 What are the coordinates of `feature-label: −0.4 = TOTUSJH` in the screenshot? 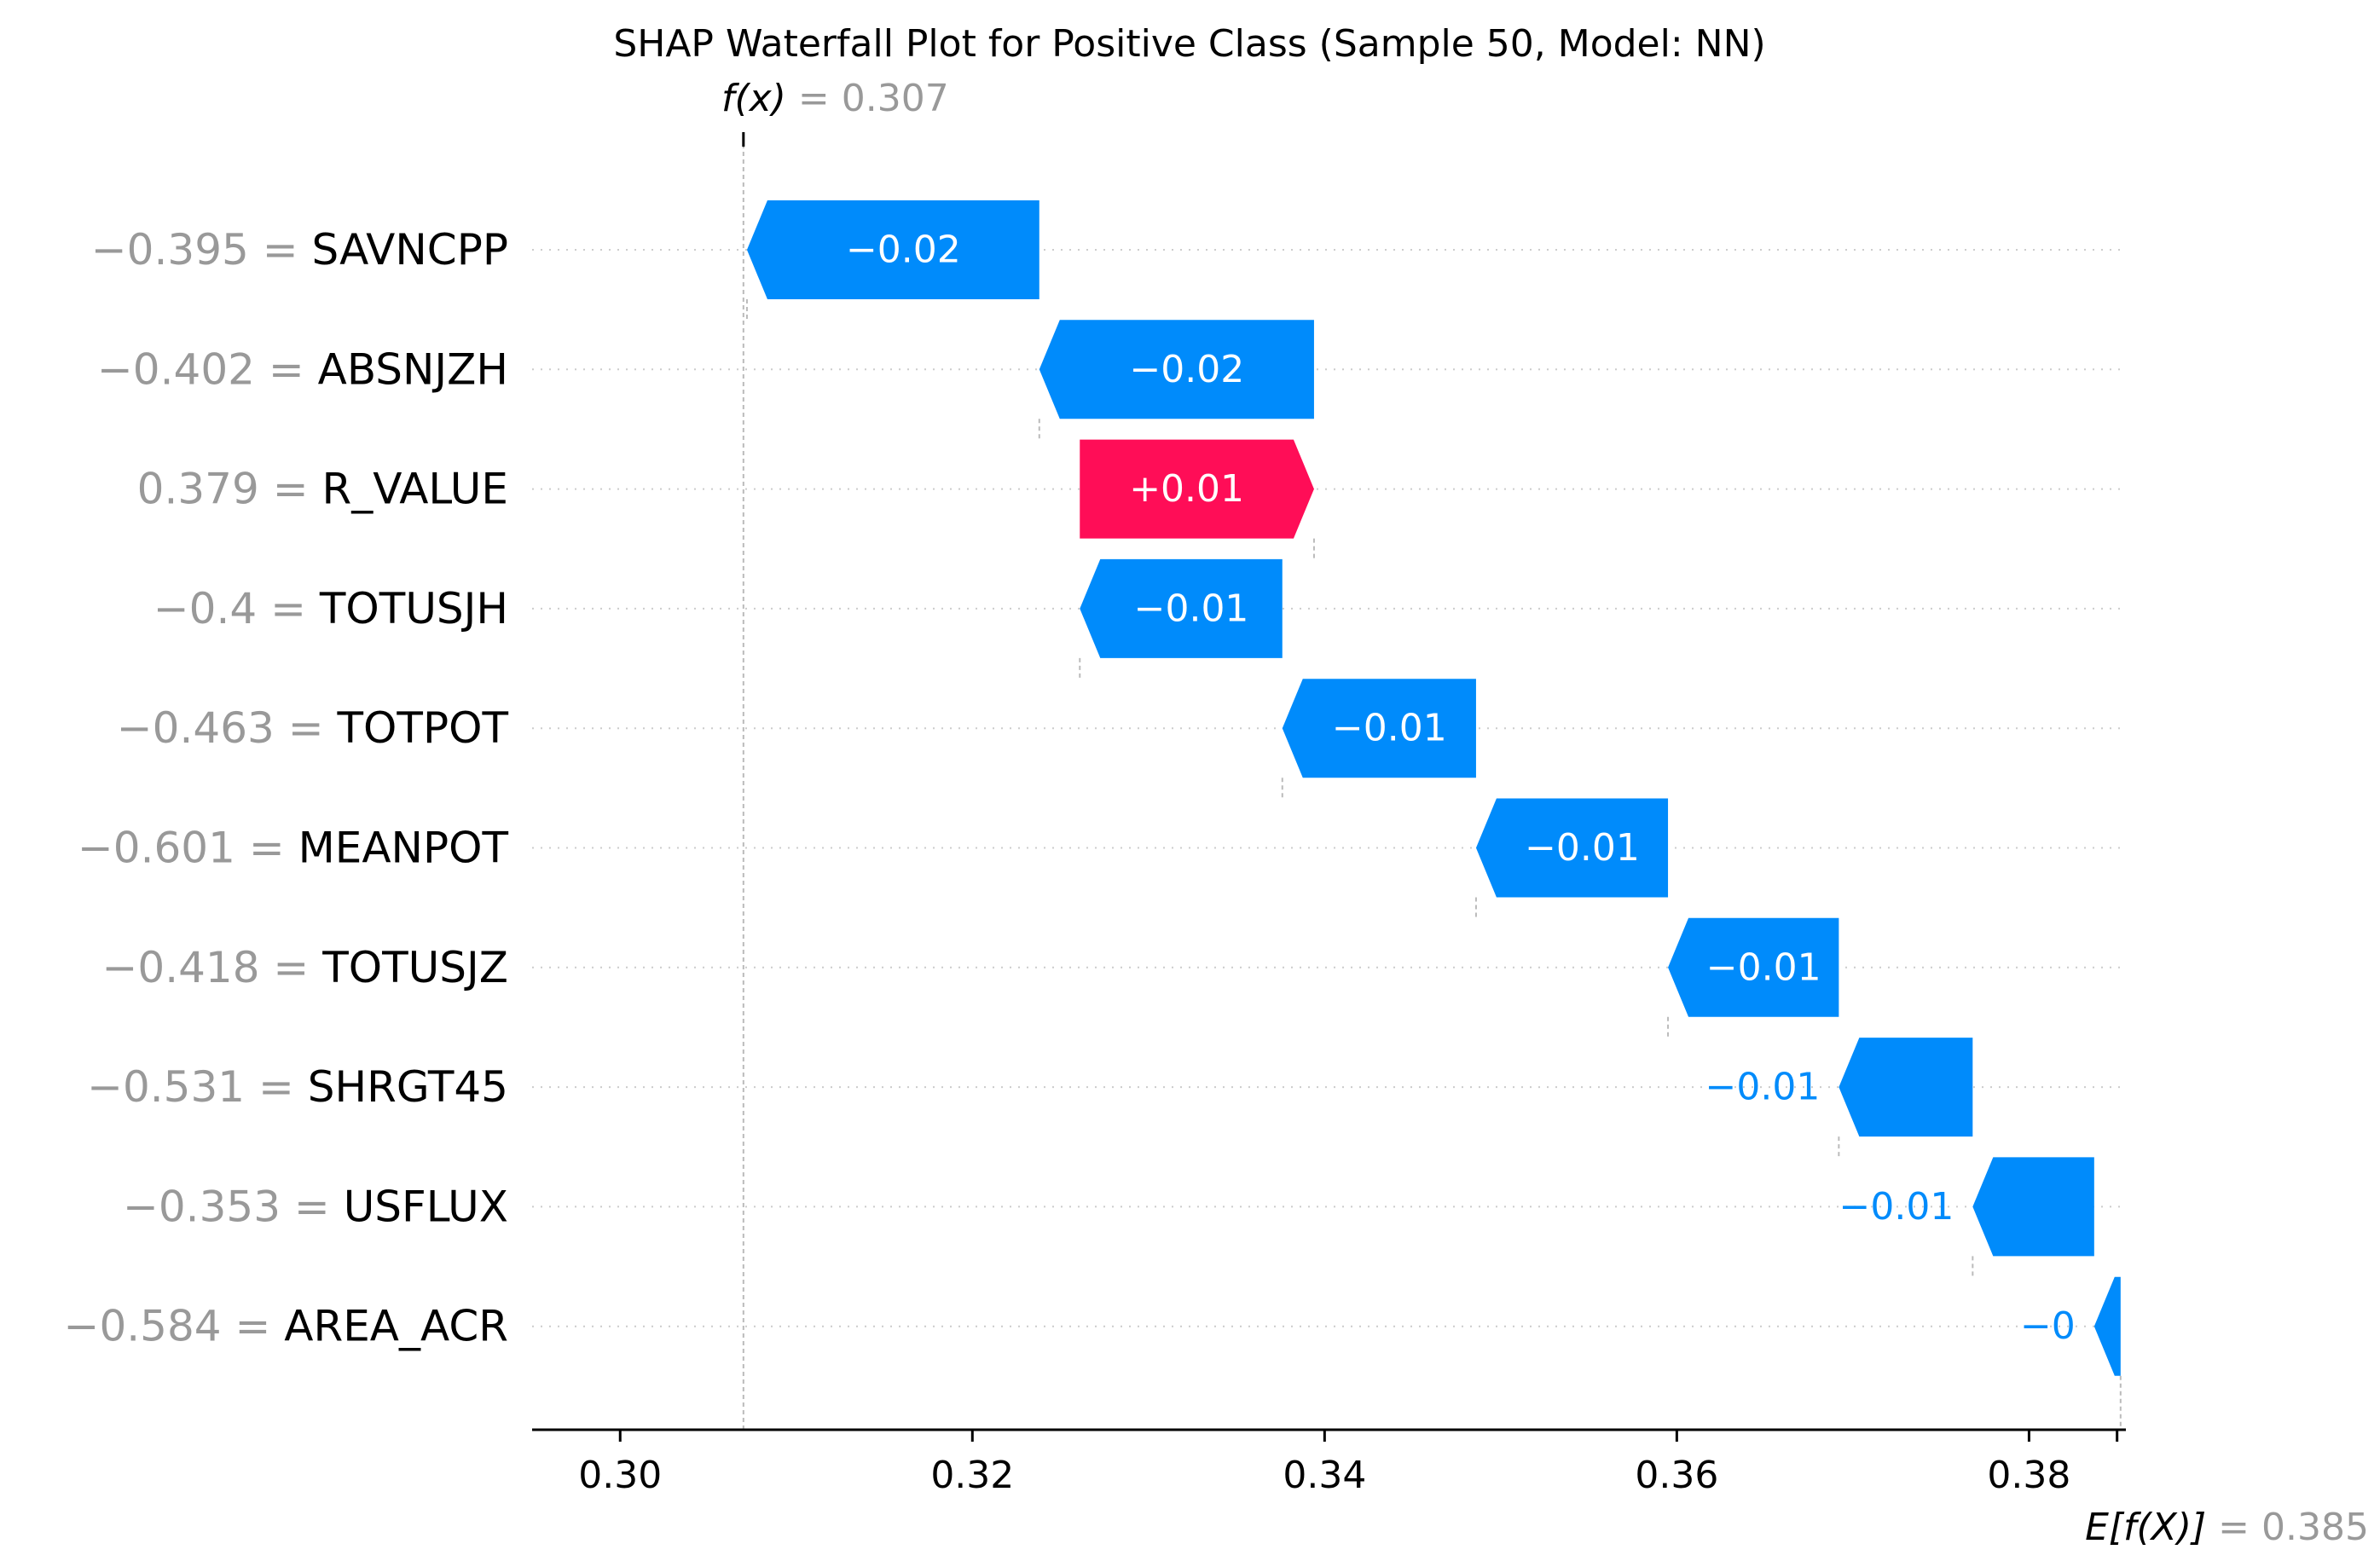 It's located at (330, 608).